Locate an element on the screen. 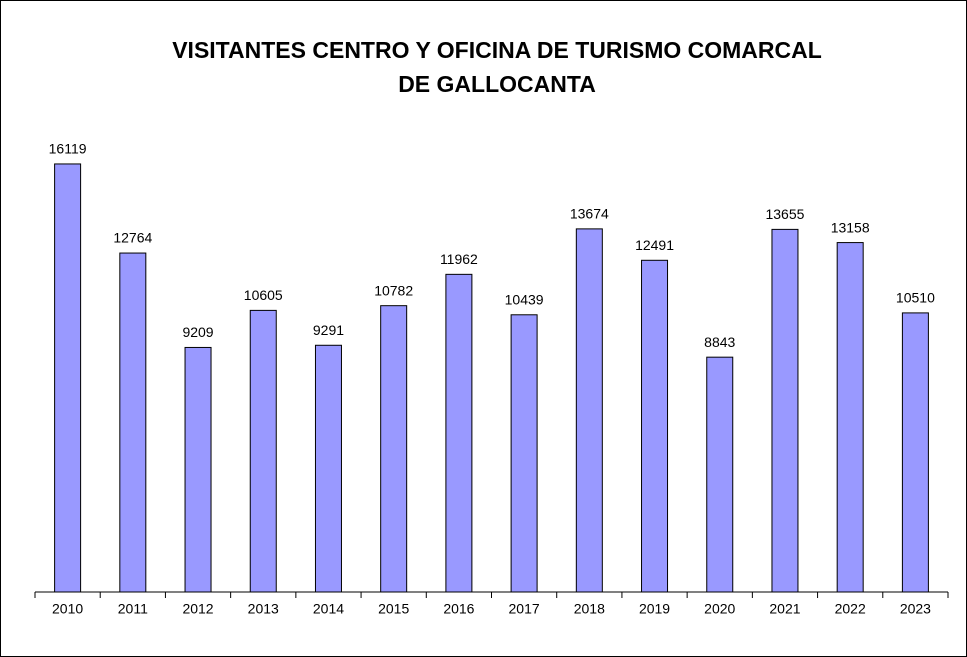  x-tick-label: 2019 is located at coordinates (654, 609).